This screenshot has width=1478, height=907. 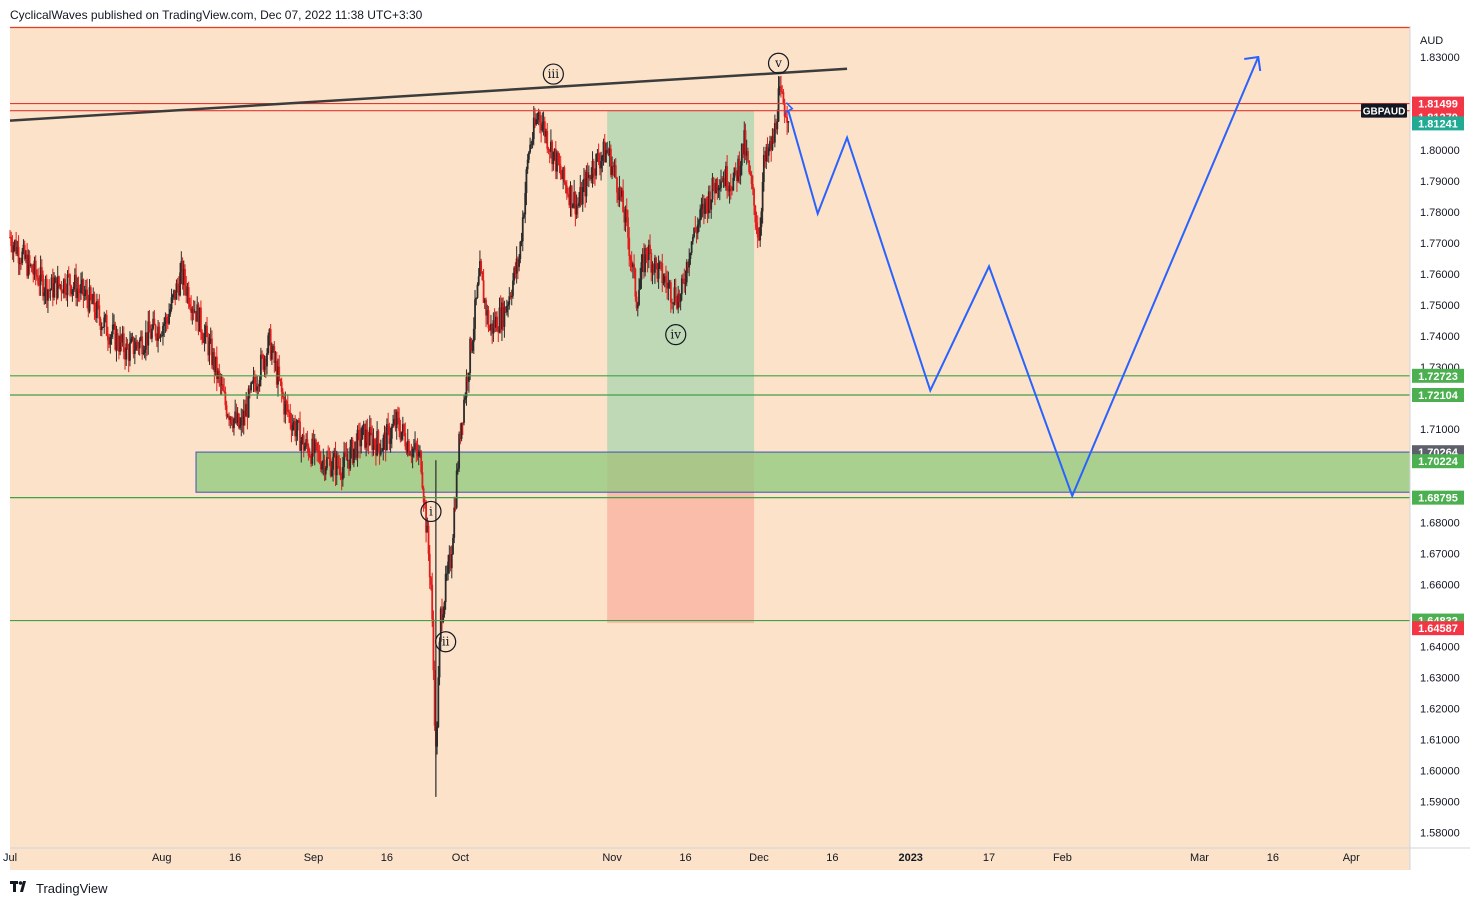 I want to click on y-tick-label: 1.76000, so click(x=1440, y=275).